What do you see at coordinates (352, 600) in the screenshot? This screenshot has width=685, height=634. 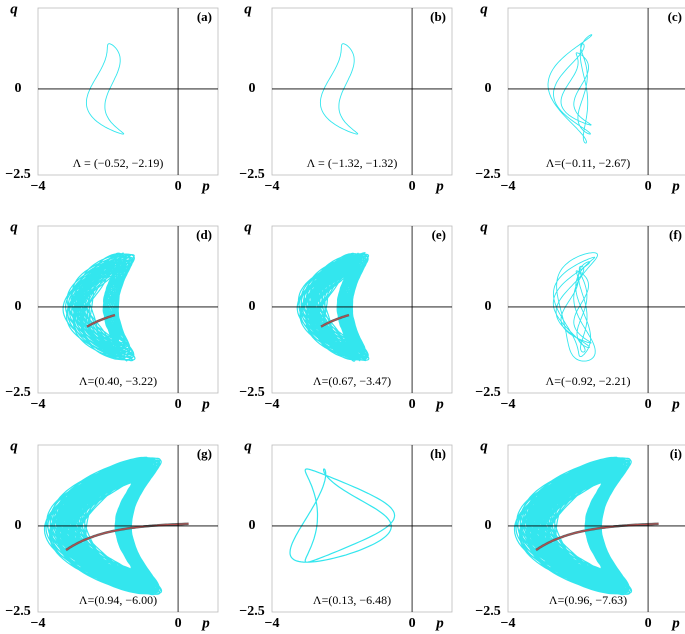 I see `annotation: Λ=(0.13, −6.48)` at bounding box center [352, 600].